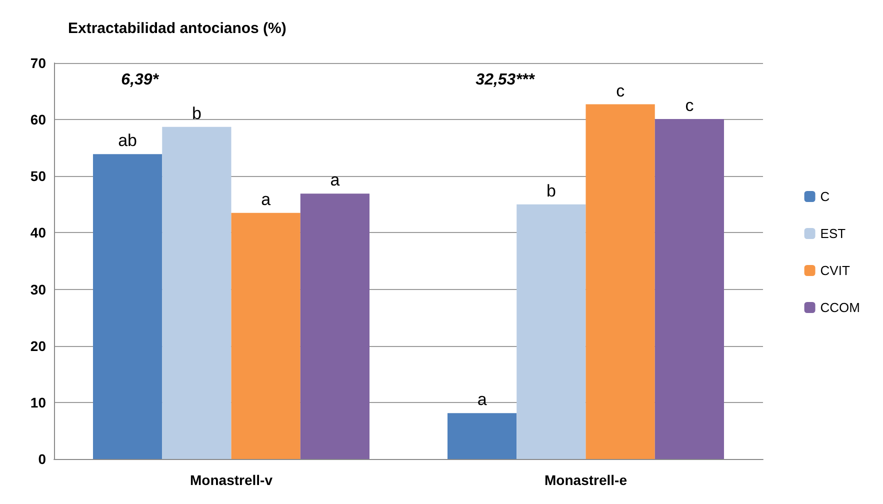 The height and width of the screenshot is (504, 883). I want to click on legend-label: CVIT, so click(835, 270).